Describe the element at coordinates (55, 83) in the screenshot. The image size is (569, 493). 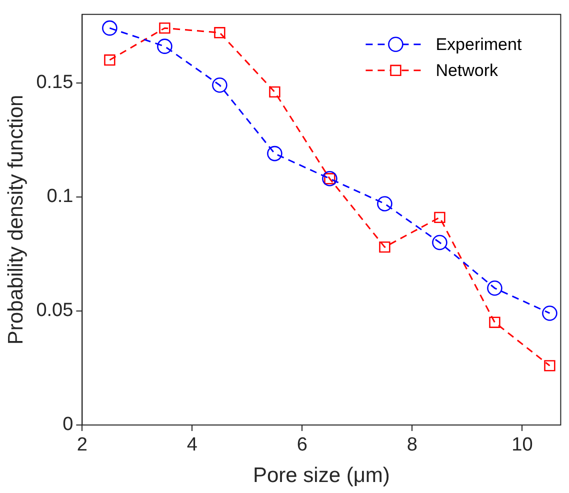
I see `y-tick-label: 0.15` at that location.